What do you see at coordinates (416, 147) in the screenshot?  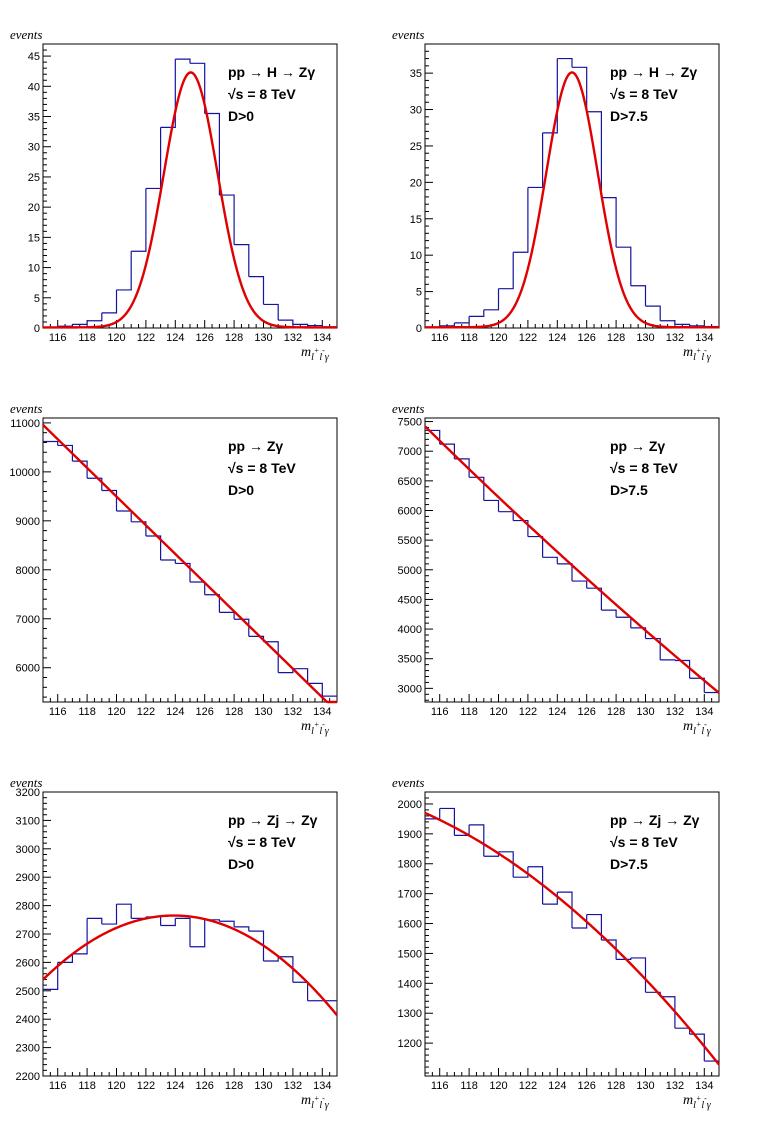 I see `y-tick-label: 25` at bounding box center [416, 147].